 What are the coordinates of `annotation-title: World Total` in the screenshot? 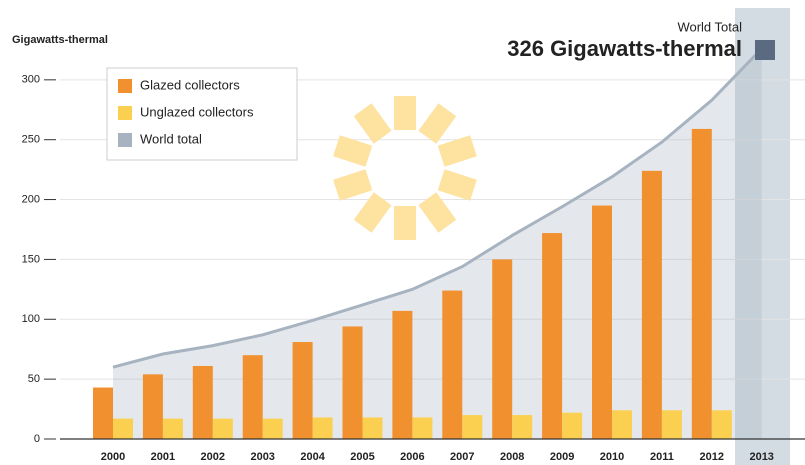 It's located at (709, 26).